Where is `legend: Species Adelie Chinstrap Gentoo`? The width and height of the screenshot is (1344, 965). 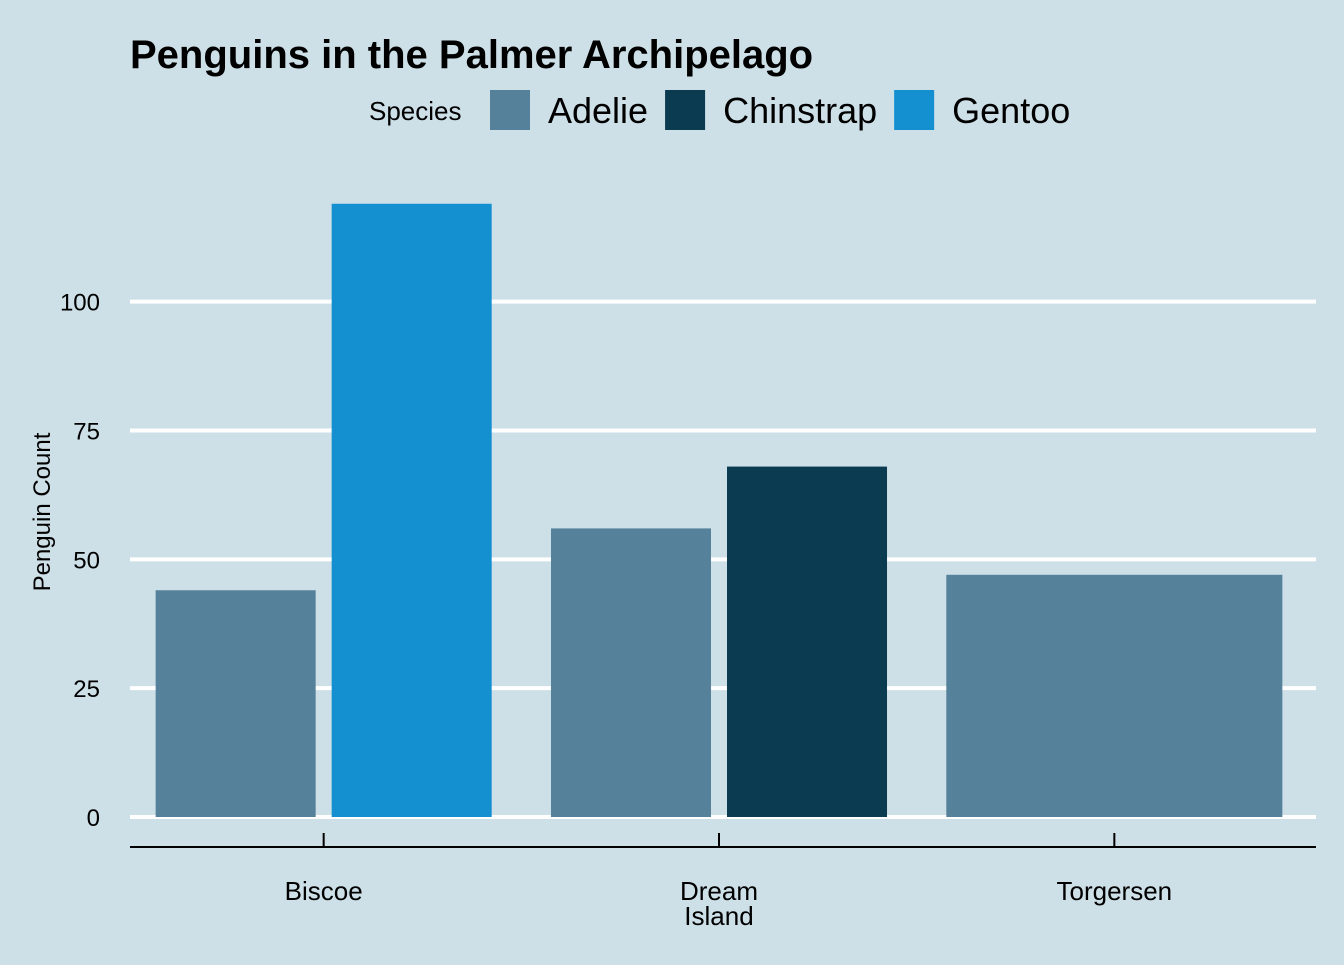
legend: Species Adelie Chinstrap Gentoo is located at coordinates (719, 110).